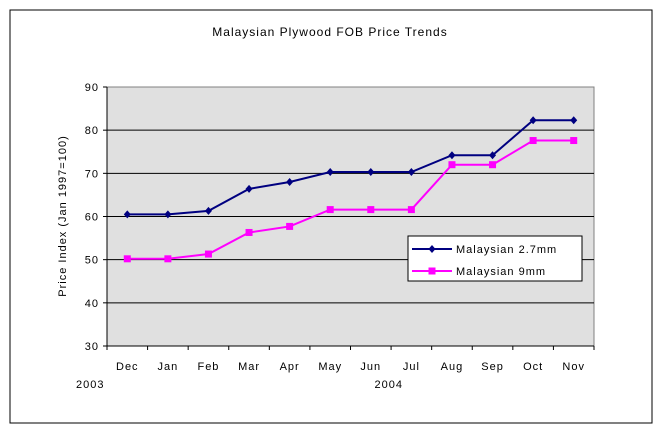 The height and width of the screenshot is (433, 660). I want to click on legend-label: Malaysian 9mm, so click(501, 272).